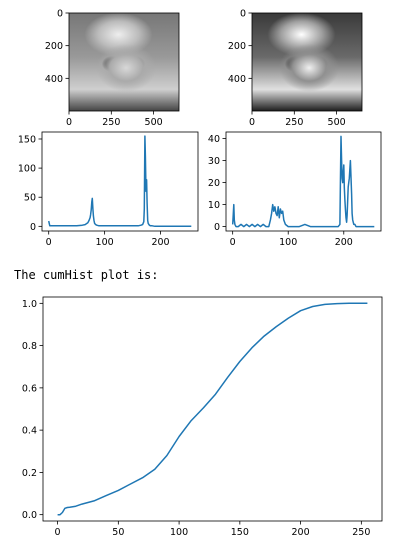 This screenshot has height=545, width=408. Describe the element at coordinates (288, 242) in the screenshot. I see `equalized-histogram-xtick-label: 100` at that location.